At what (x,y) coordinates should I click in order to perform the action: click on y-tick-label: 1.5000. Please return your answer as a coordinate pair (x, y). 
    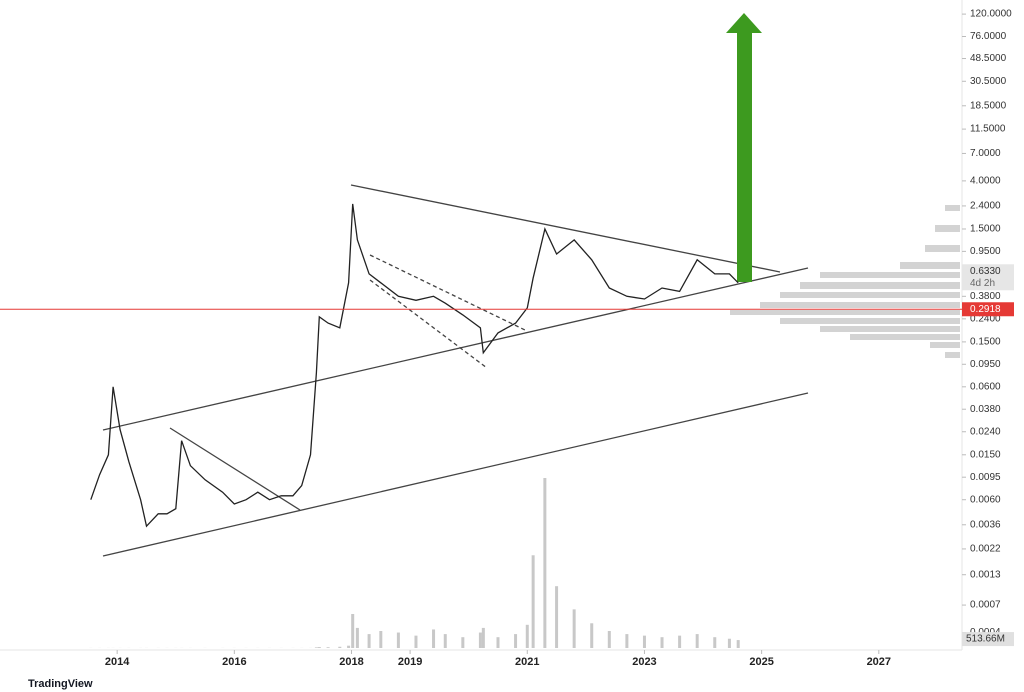
    Looking at the image, I should click on (985, 229).